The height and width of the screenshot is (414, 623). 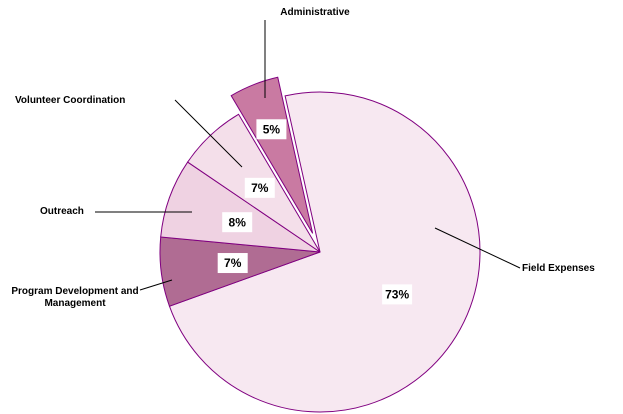 What do you see at coordinates (558, 268) in the screenshot?
I see `category-label: Field Expenses` at bounding box center [558, 268].